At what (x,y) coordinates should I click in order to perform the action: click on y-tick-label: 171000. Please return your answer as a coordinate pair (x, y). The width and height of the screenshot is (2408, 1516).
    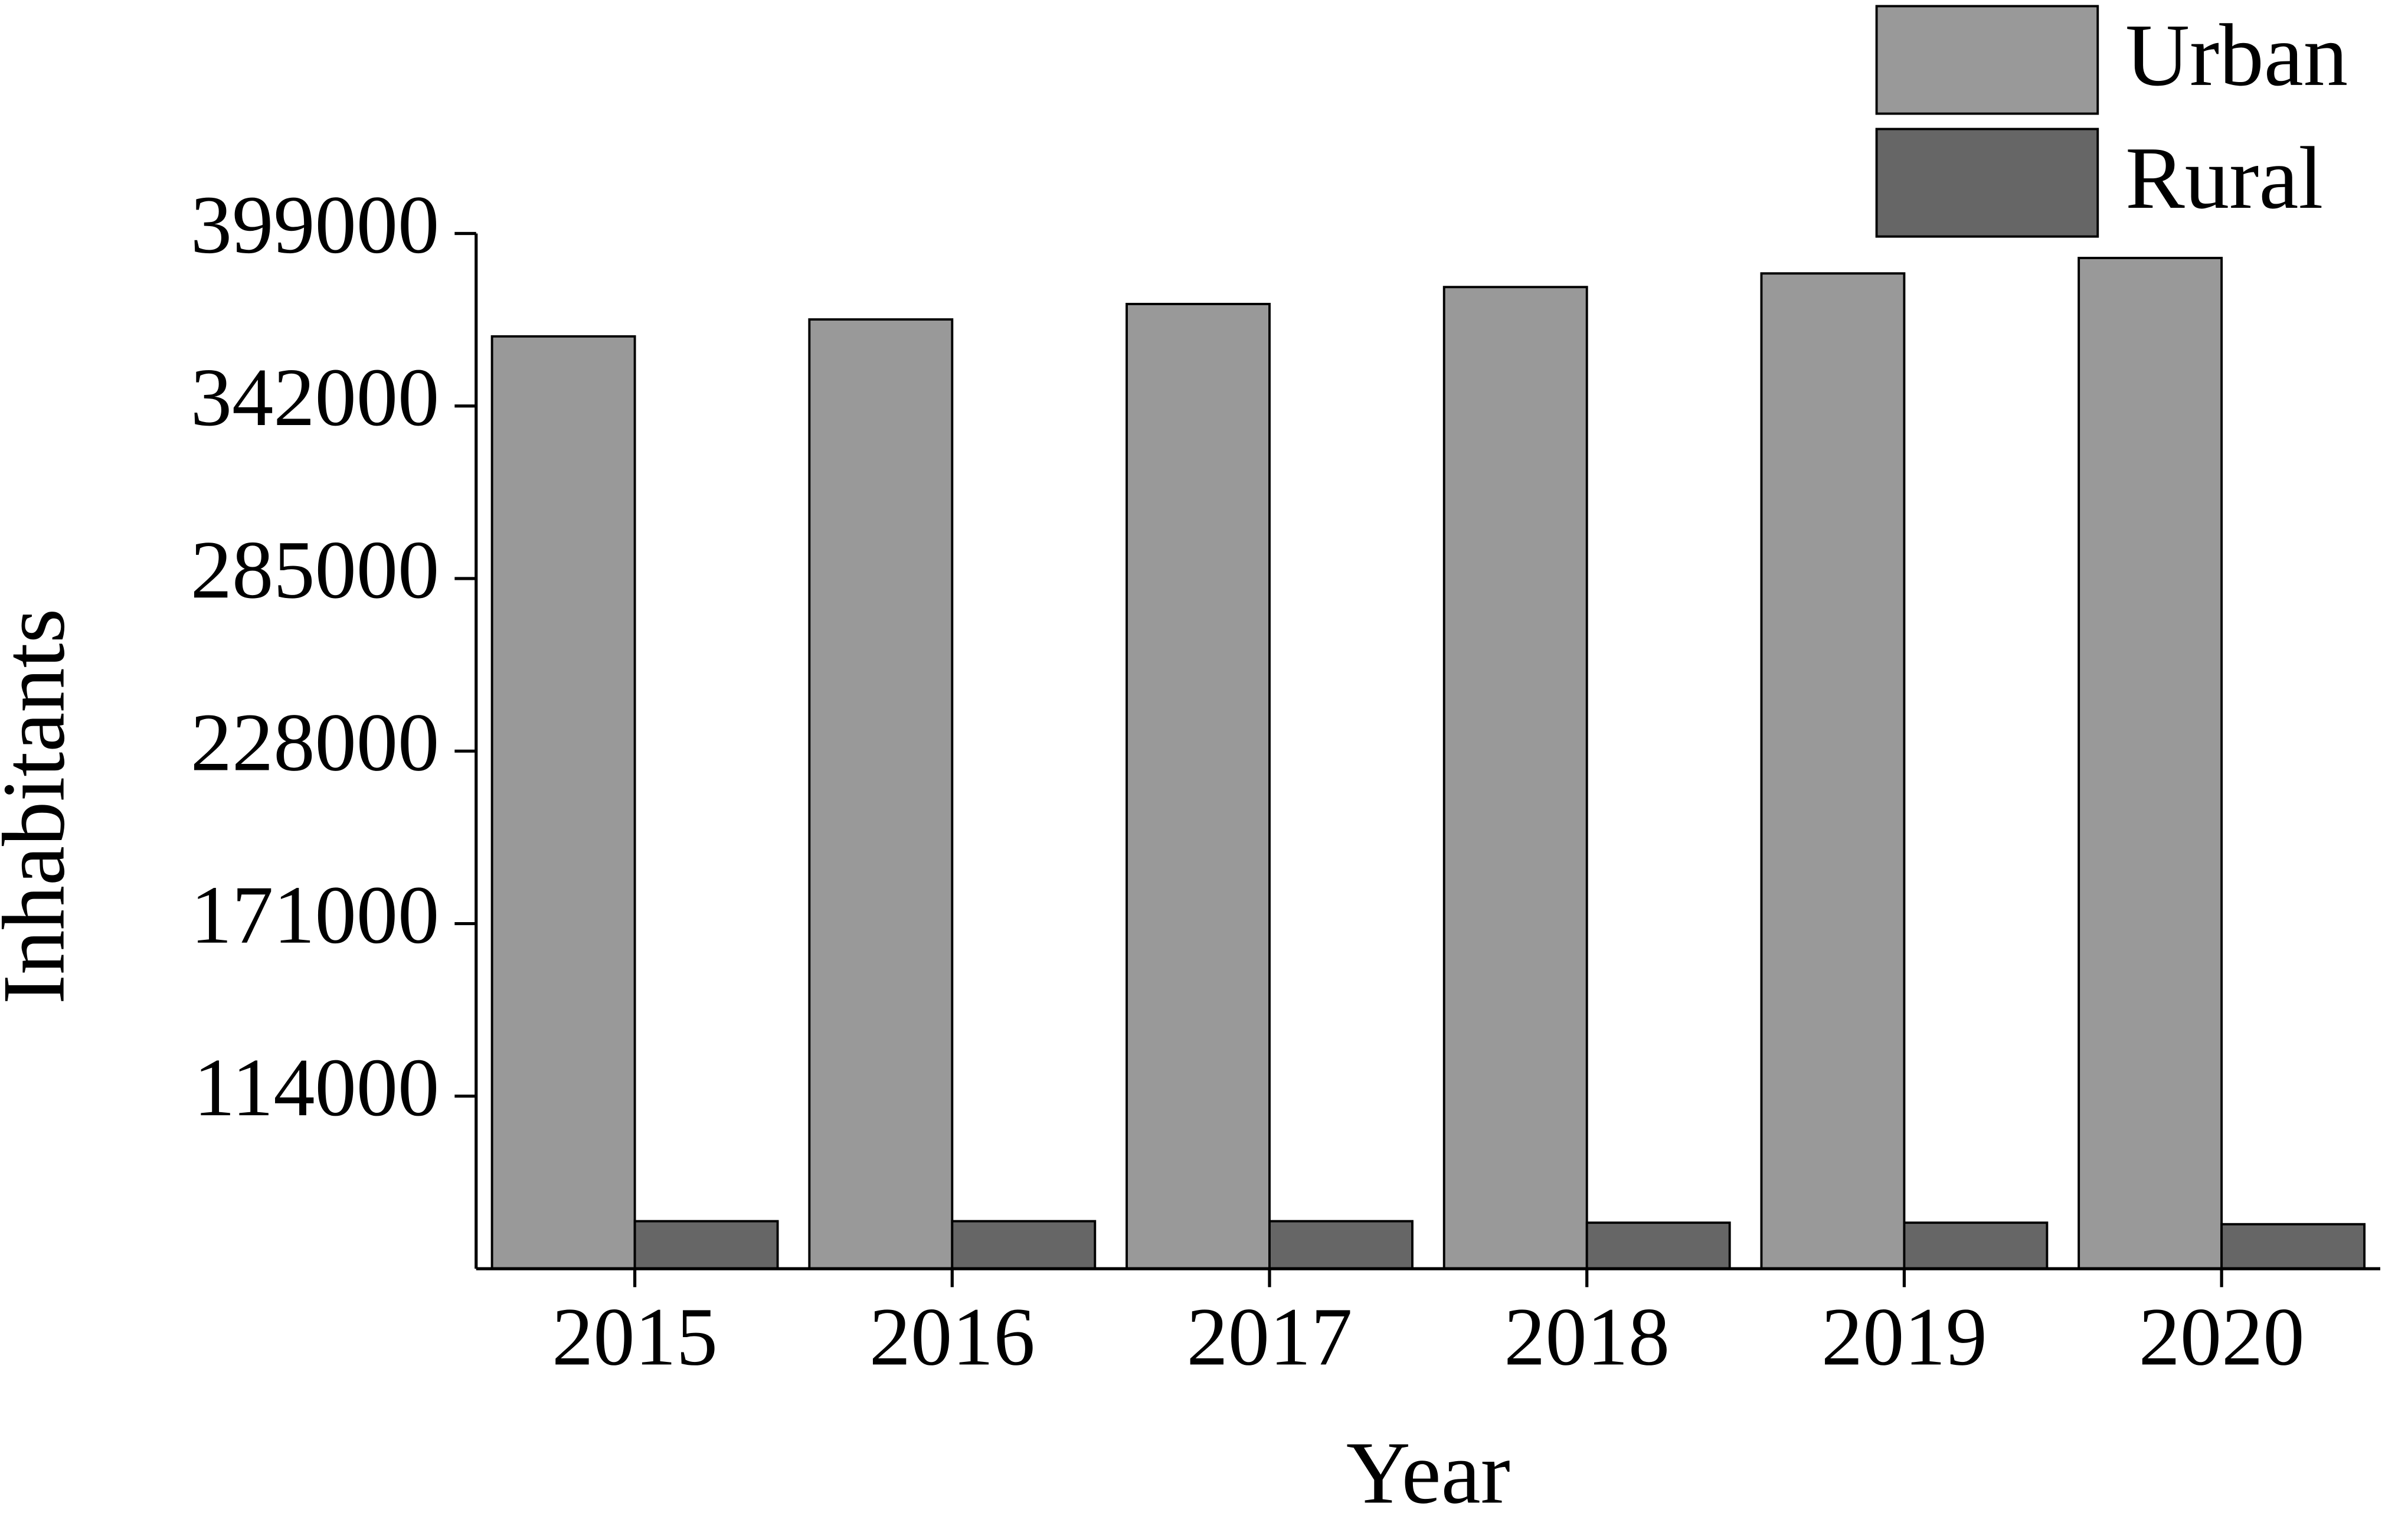
    Looking at the image, I should click on (315, 915).